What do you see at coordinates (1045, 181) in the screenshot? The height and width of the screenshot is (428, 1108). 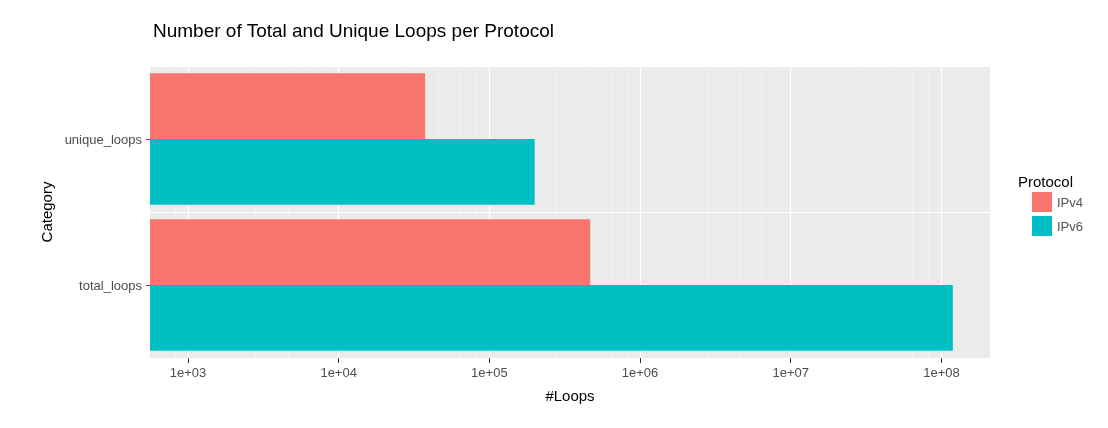 I see `legend-title: Protocol` at bounding box center [1045, 181].